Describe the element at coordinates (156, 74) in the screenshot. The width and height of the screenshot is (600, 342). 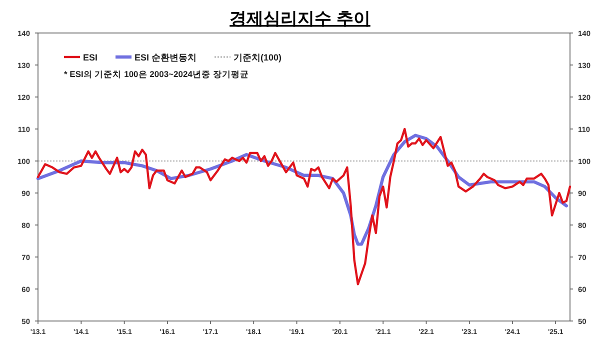
I see `annotation: * ESI의 기준치 100은 2003~2024년중 장기평균` at that location.